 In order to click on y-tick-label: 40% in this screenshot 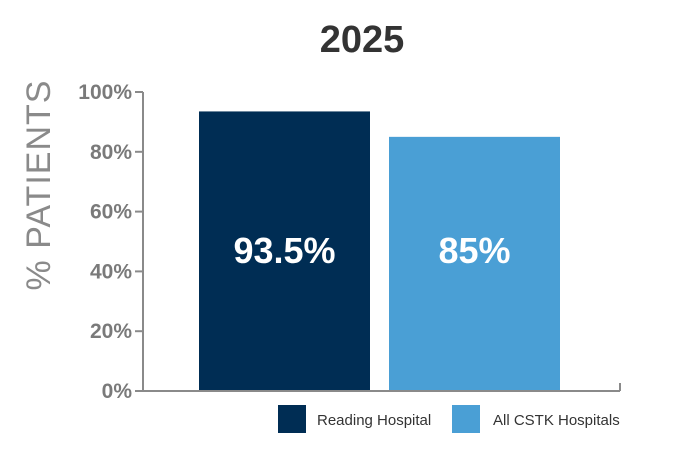, I will do `click(111, 271)`.